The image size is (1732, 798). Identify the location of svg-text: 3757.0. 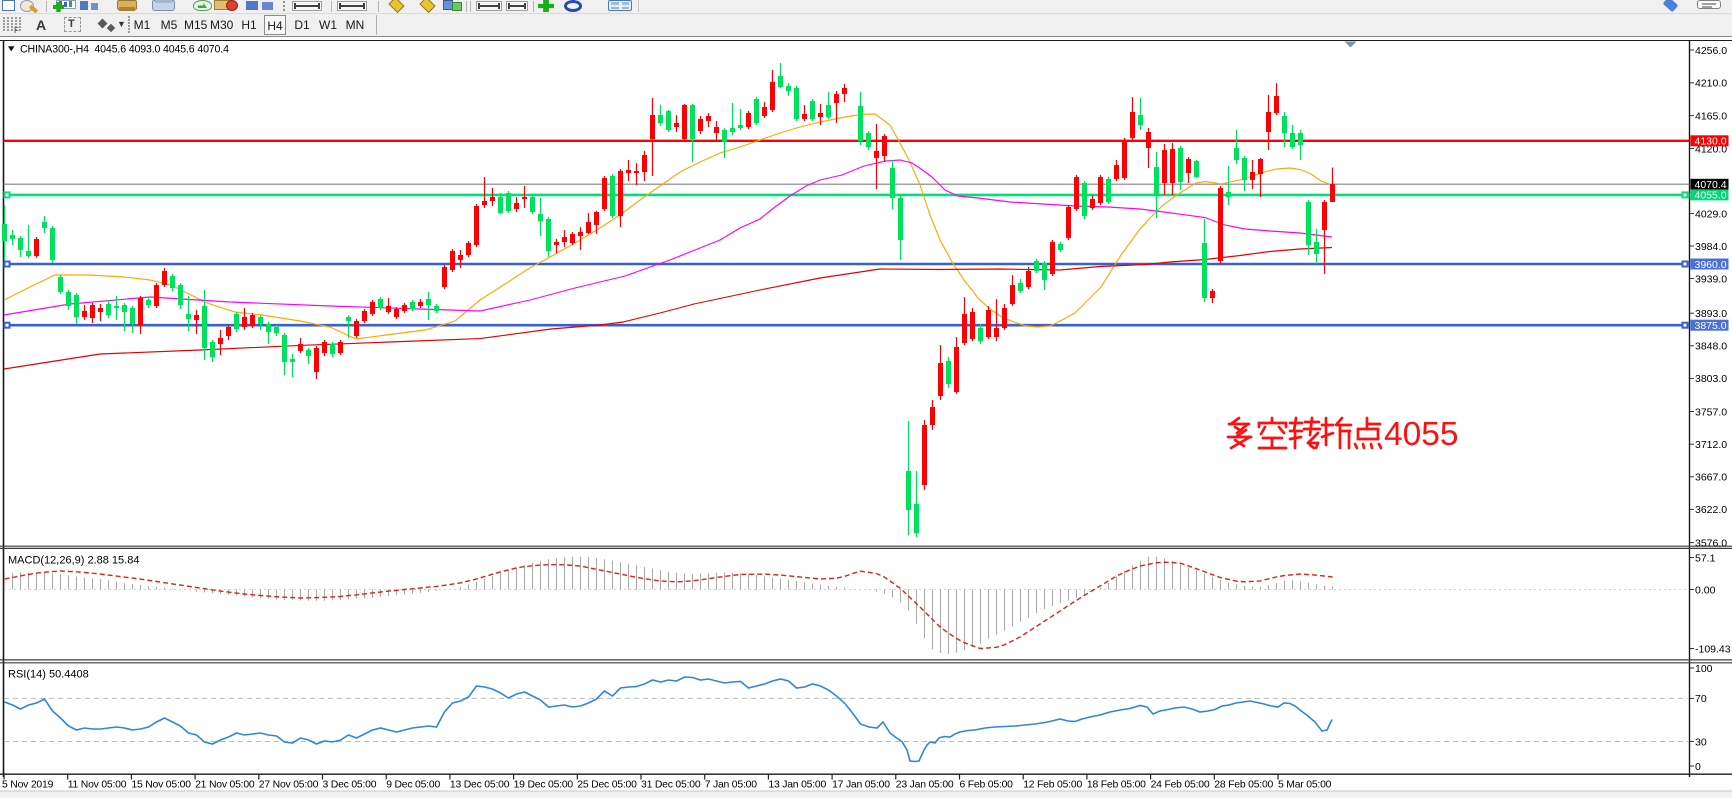
(1711, 412).